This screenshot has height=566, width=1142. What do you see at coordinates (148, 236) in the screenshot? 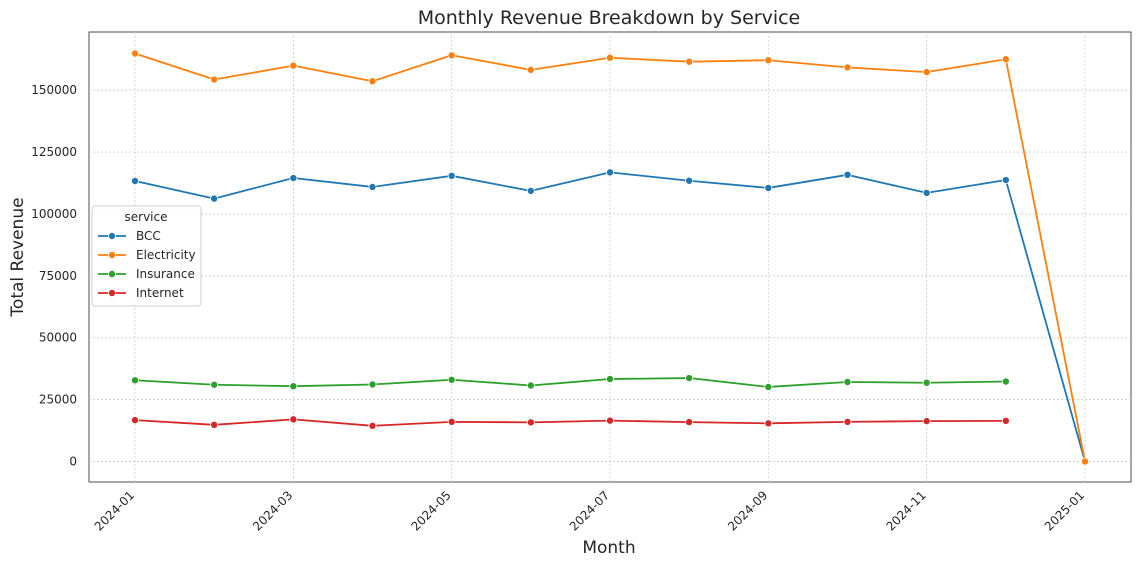
I see `legend-label: BCC` at bounding box center [148, 236].